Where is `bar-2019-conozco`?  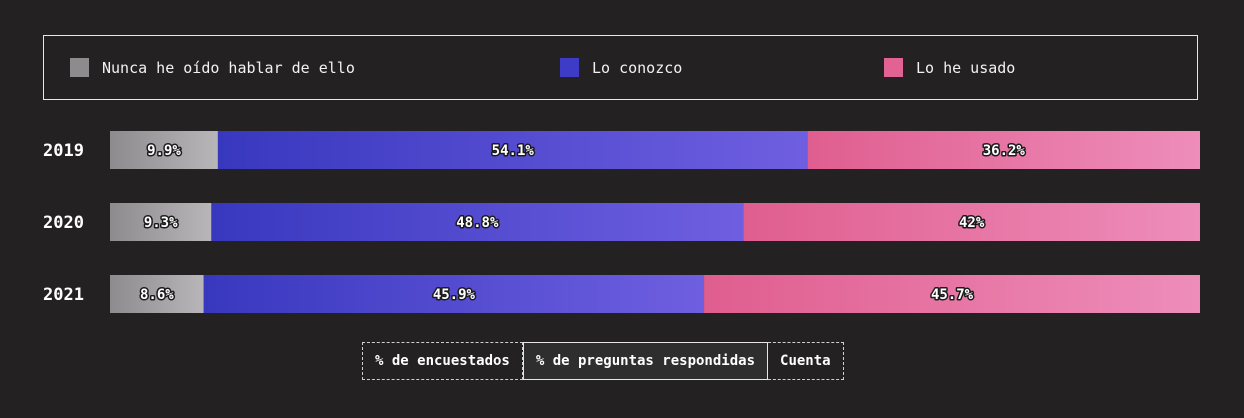
bar-2019-conozco is located at coordinates (512, 150).